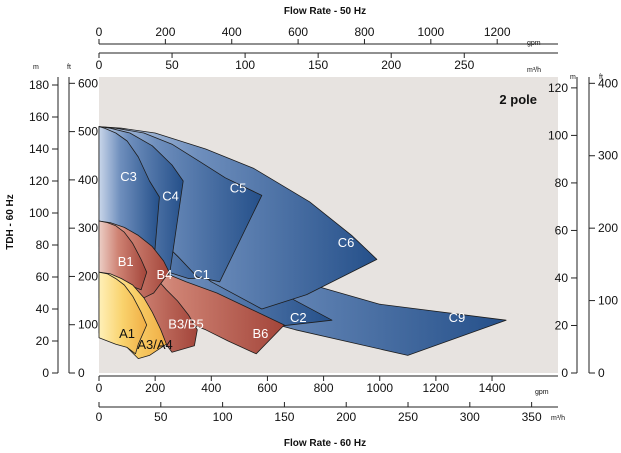 The height and width of the screenshot is (453, 621). What do you see at coordinates (532, 417) in the screenshot?
I see `m3h-60-axis-tick-label: 350` at bounding box center [532, 417].